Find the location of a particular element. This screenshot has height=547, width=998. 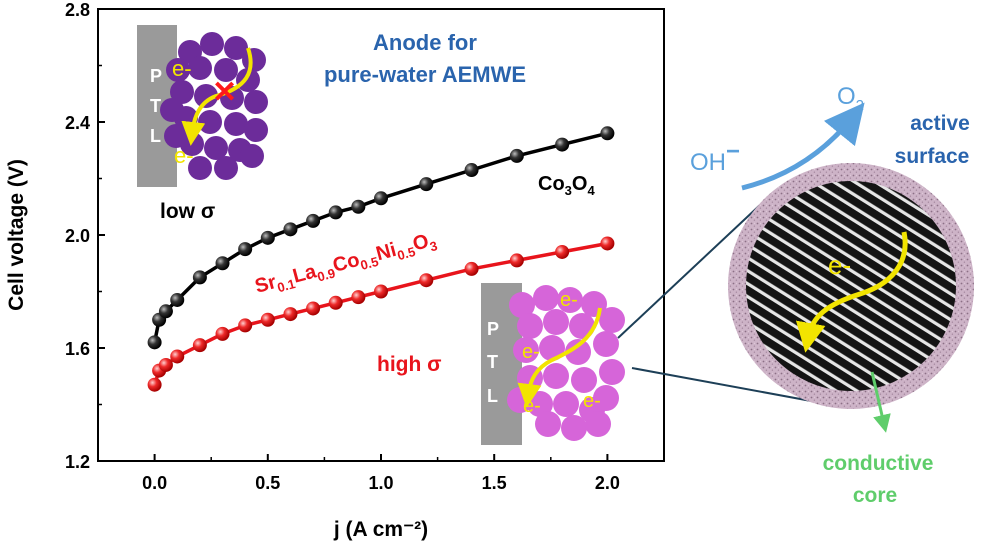

electron-path-low is located at coordinates (217, 96).